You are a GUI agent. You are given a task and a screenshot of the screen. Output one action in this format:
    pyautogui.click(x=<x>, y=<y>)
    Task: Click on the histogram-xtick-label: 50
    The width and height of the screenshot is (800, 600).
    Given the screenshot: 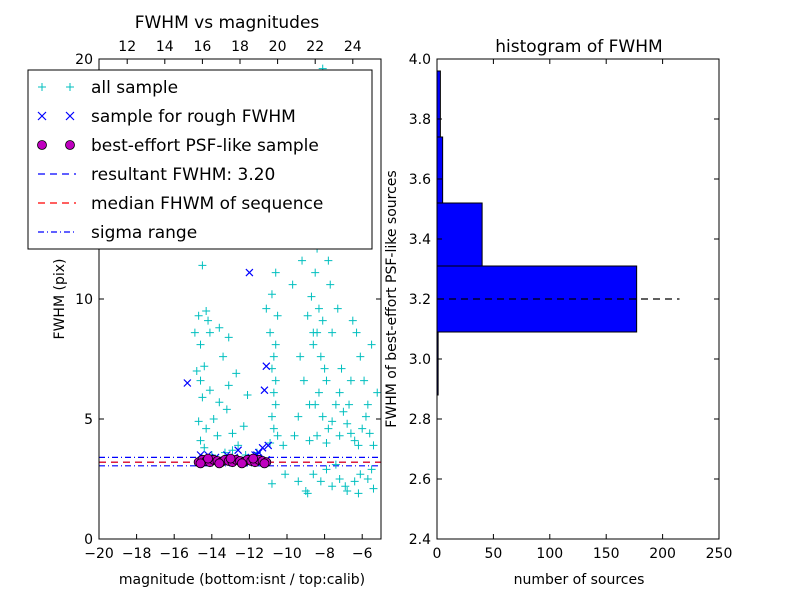 What is the action you would take?
    pyautogui.click(x=493, y=554)
    